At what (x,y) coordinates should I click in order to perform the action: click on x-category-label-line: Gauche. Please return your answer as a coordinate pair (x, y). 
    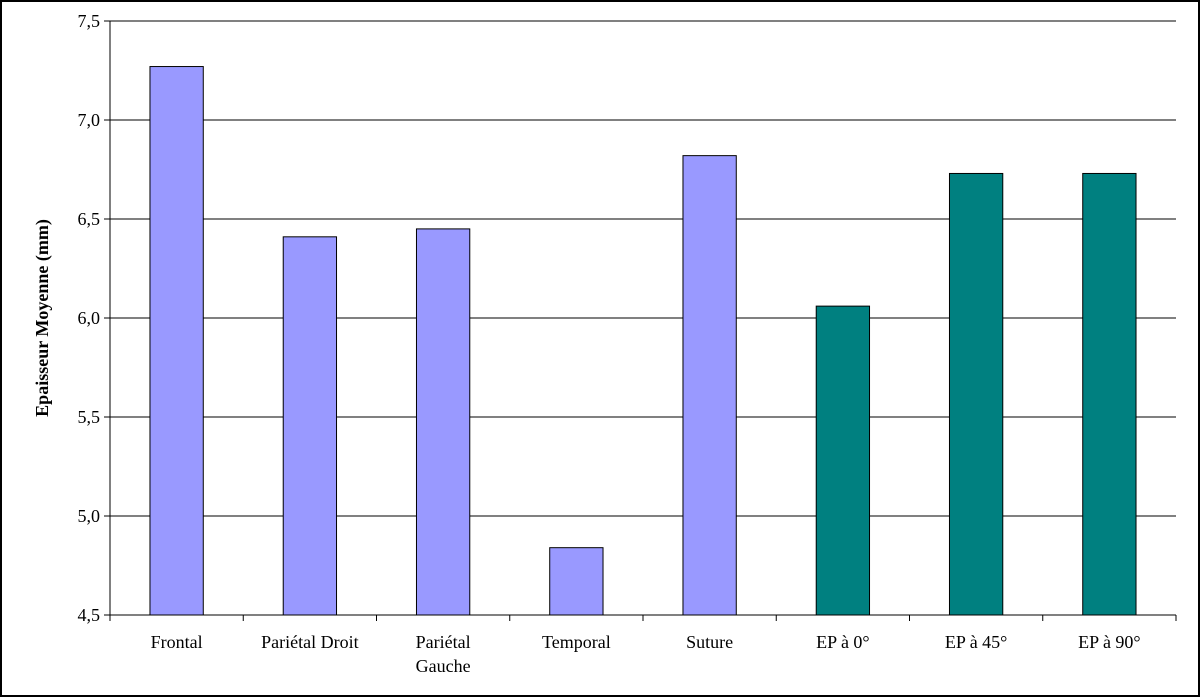
    Looking at the image, I should click on (443, 666).